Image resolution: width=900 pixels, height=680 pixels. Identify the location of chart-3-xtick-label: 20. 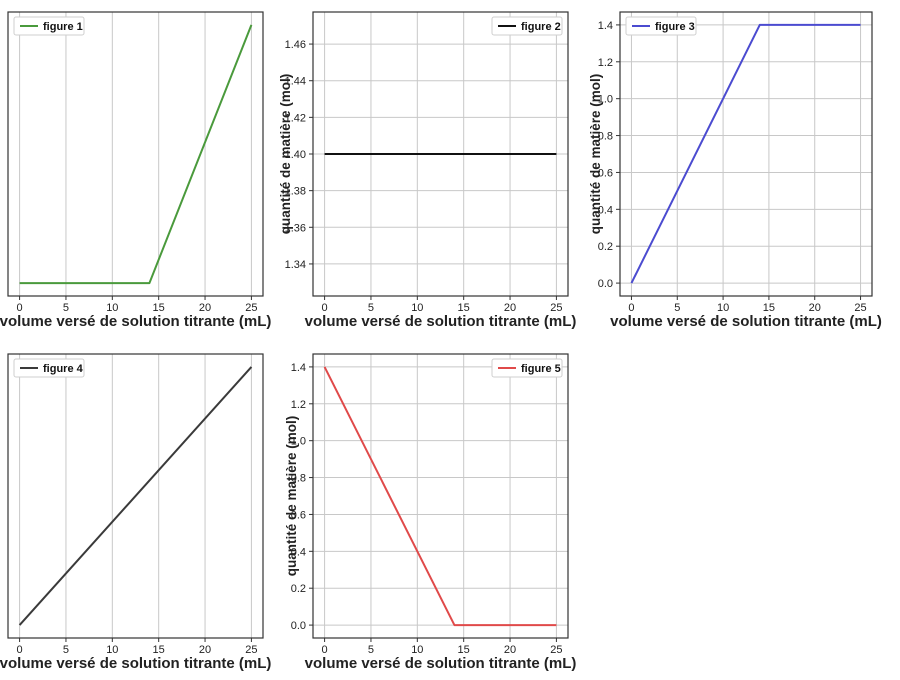
(815, 308).